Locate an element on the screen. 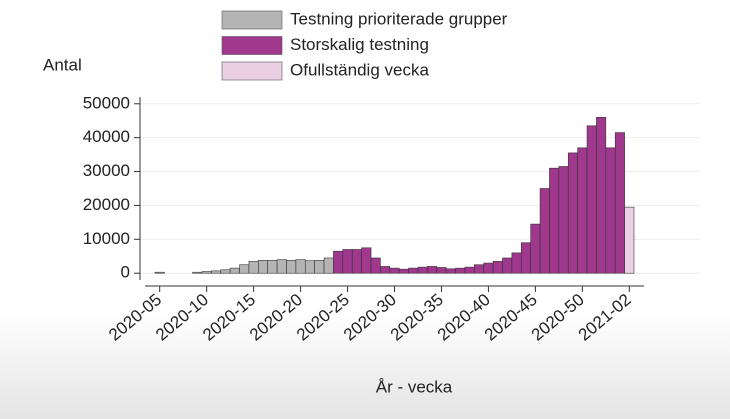 The height and width of the screenshot is (419, 730). legend-label: Ofullständig vecka is located at coordinates (359, 69).